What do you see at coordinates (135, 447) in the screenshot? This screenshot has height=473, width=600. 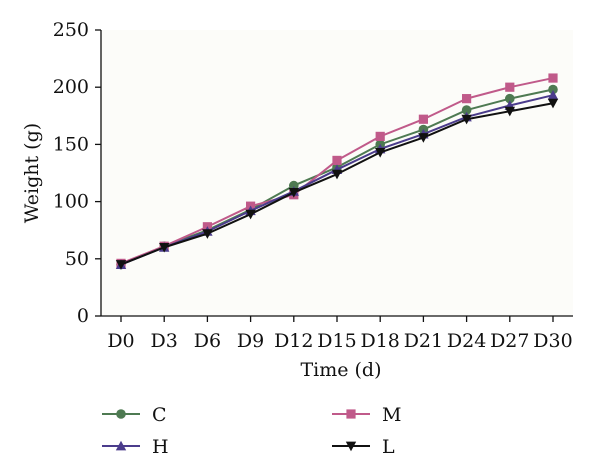 I see `legend-item-H: H` at bounding box center [135, 447].